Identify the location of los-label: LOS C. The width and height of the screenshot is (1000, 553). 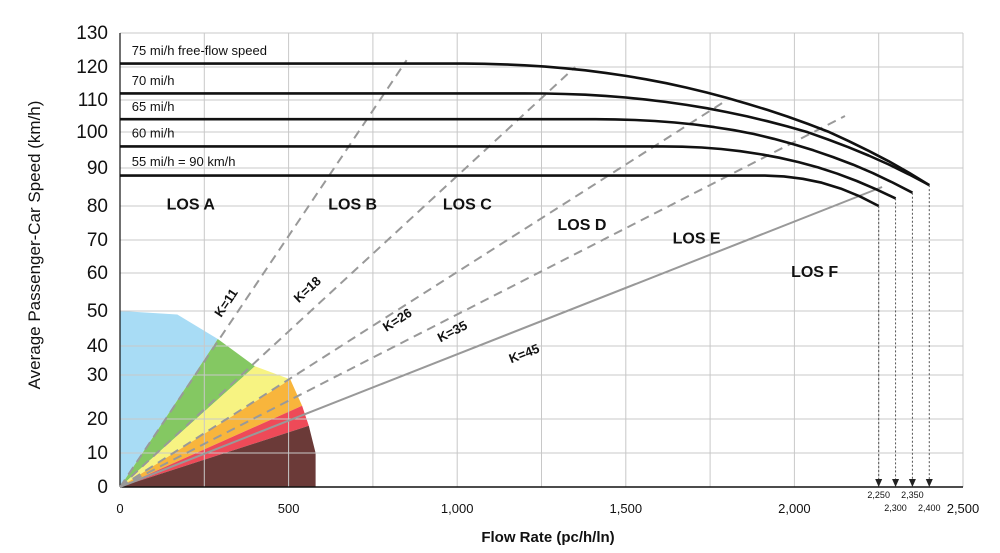
(467, 204).